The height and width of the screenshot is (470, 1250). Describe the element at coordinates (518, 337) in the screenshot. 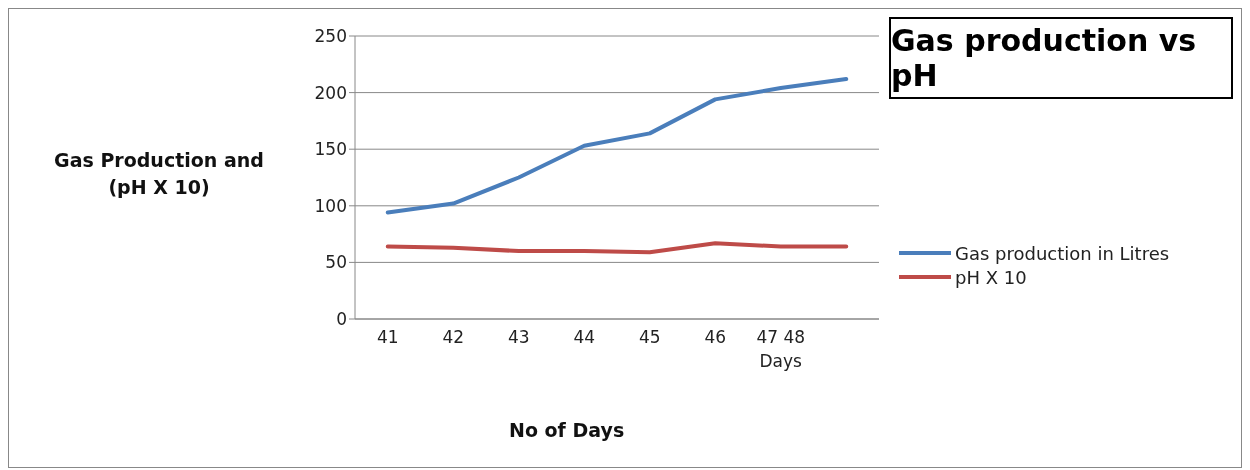

I see `x-tick-label: 43` at that location.